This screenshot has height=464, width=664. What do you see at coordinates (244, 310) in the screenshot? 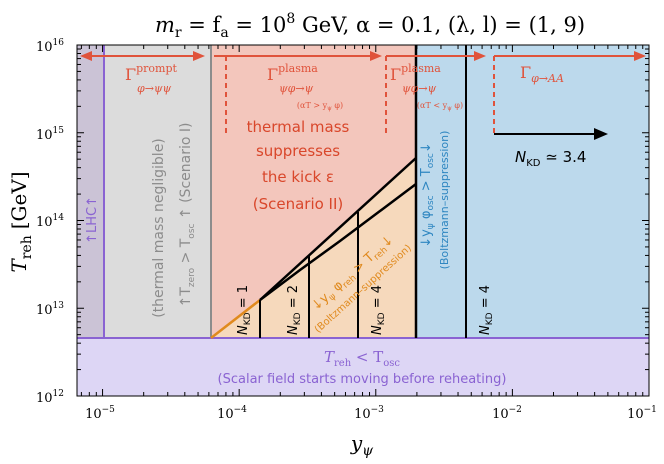
I see `nkd-label-1: NKD = 1` at bounding box center [244, 310].